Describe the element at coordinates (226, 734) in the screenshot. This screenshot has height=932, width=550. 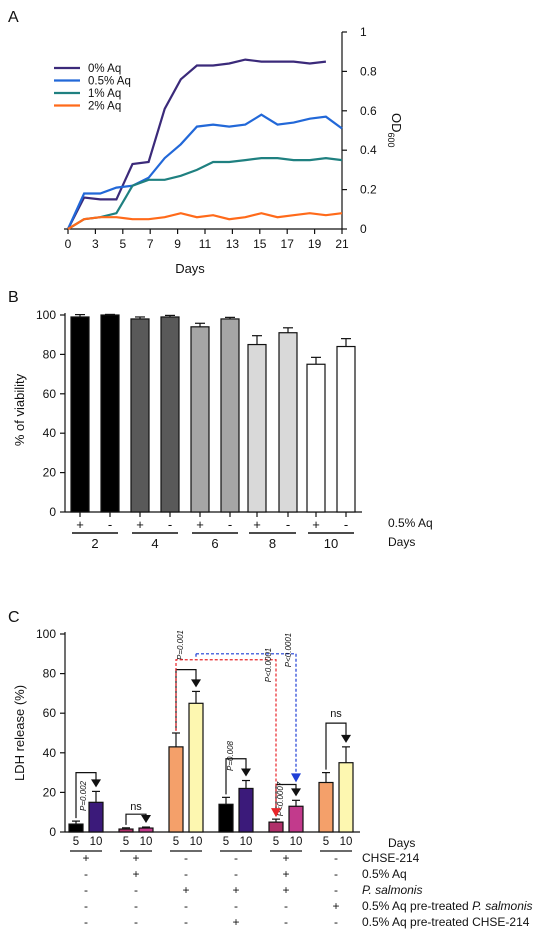
I see `comparison-line-red` at that location.